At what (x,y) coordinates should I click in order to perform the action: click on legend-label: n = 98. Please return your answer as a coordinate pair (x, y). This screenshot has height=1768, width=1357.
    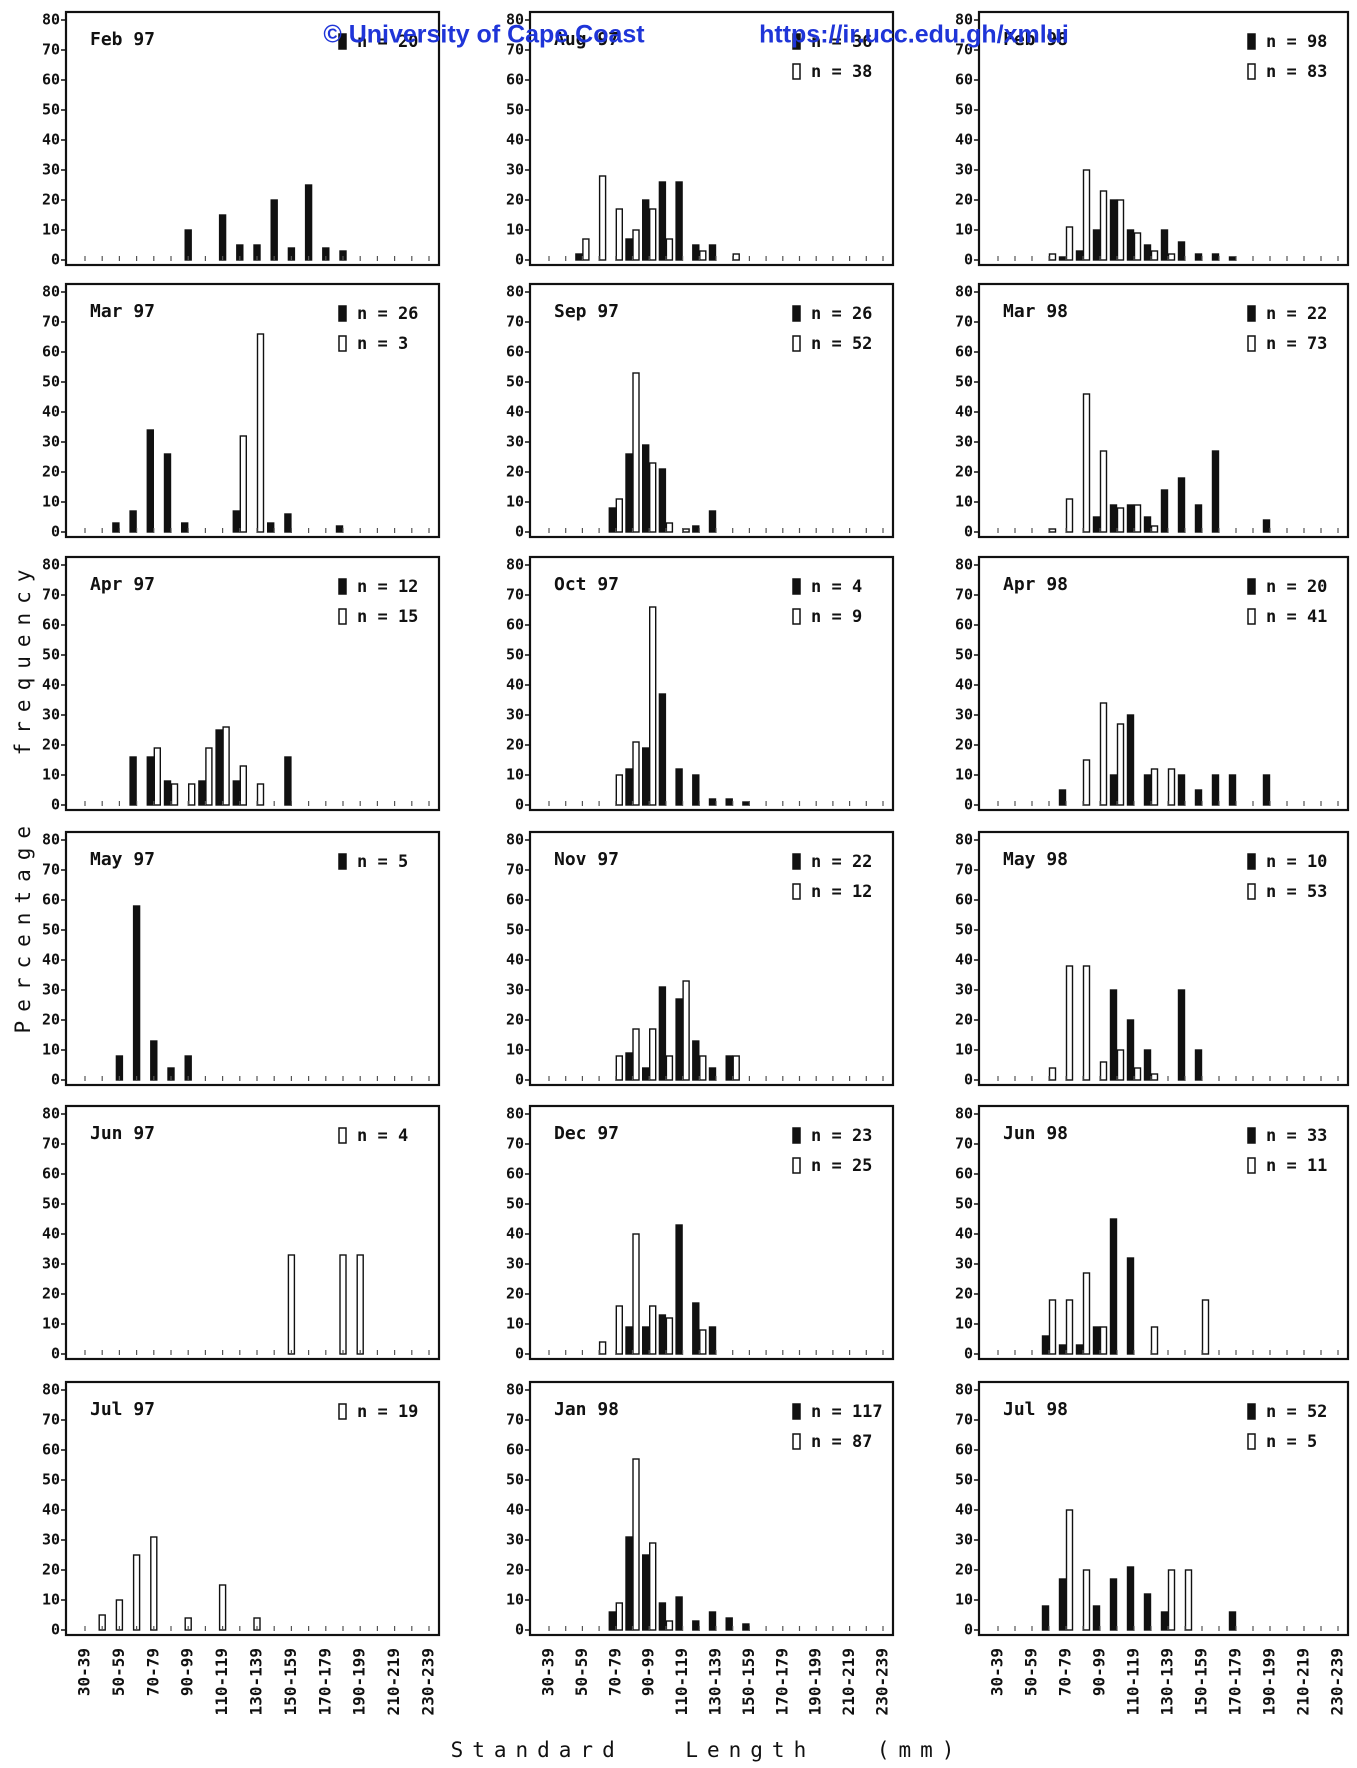
    Looking at the image, I should click on (1296, 42).